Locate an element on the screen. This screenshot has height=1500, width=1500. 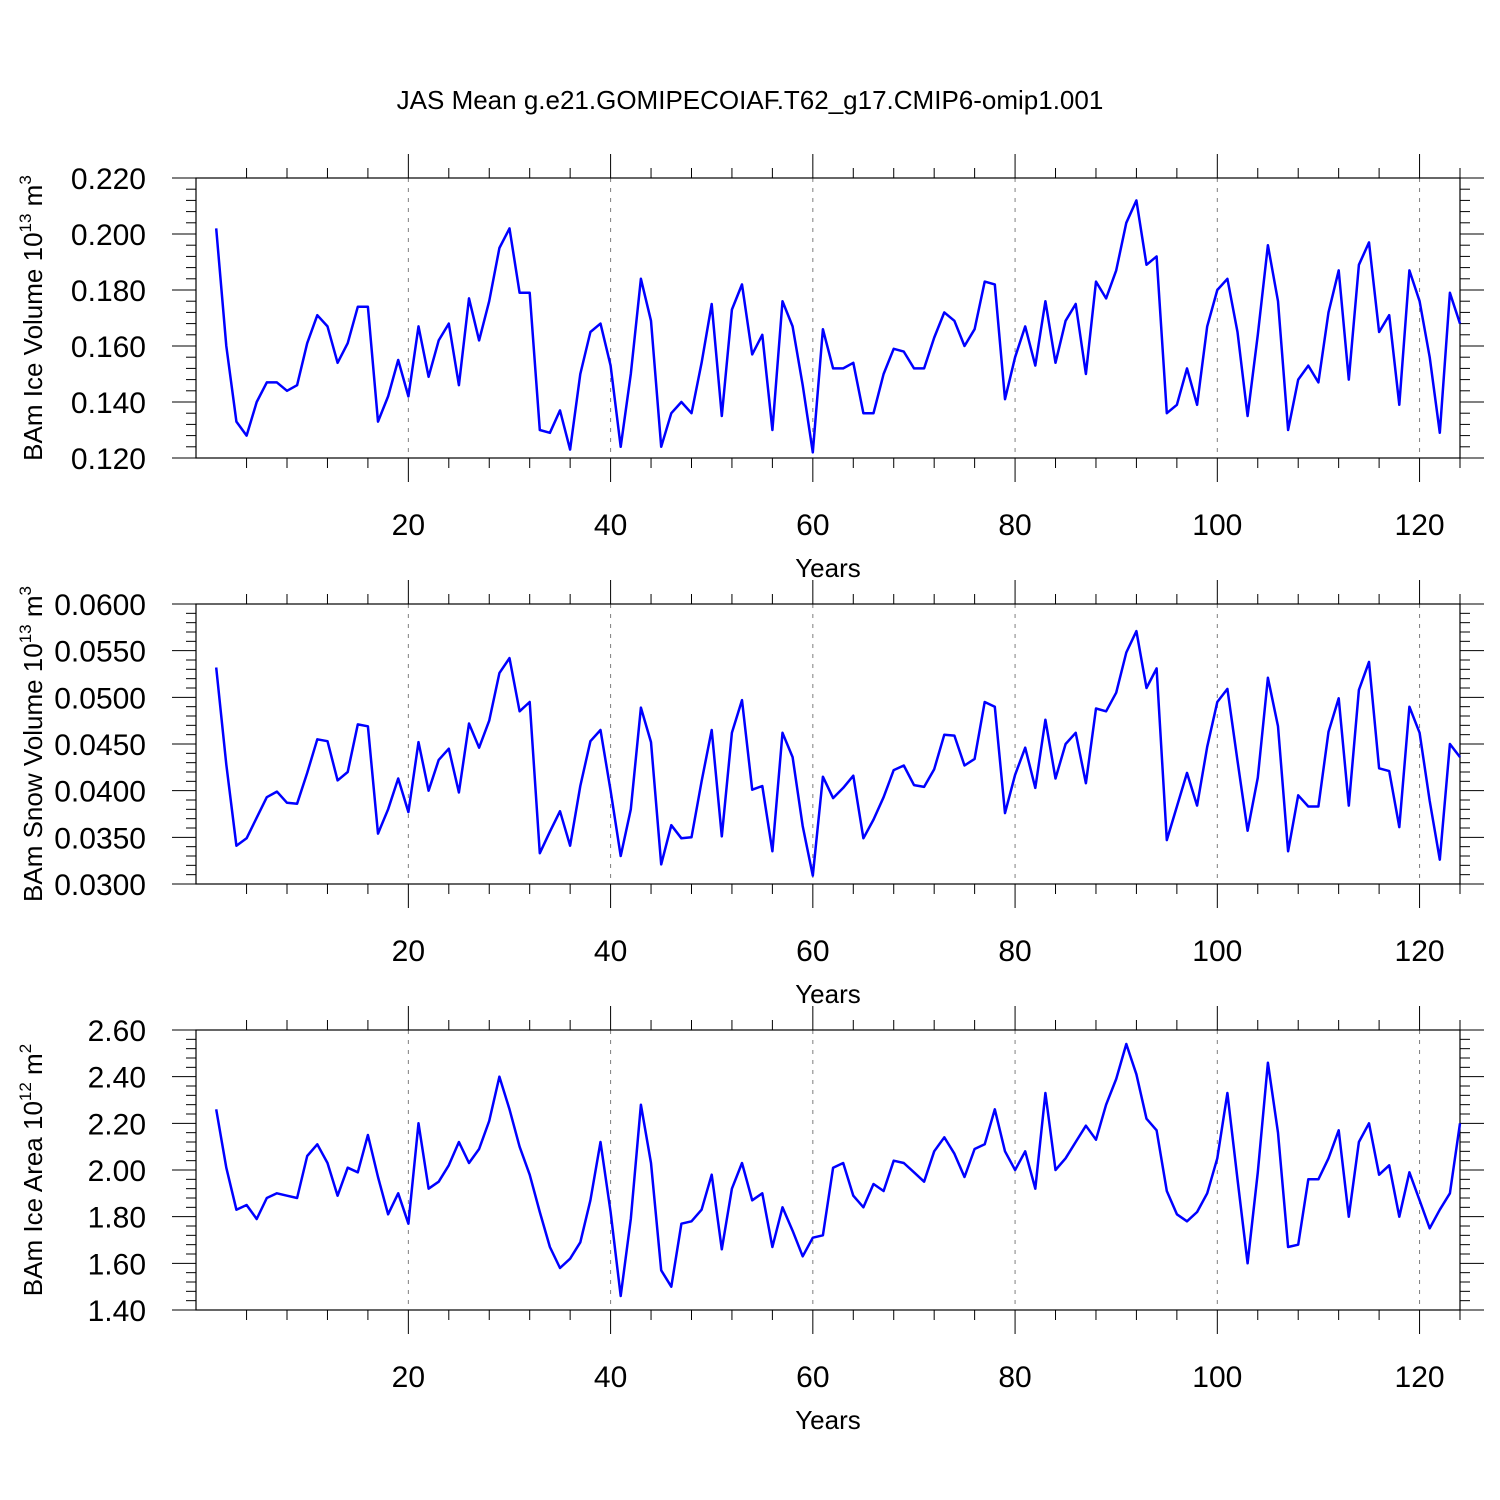
y-tick-label: 0.0350 is located at coordinates (100, 838).